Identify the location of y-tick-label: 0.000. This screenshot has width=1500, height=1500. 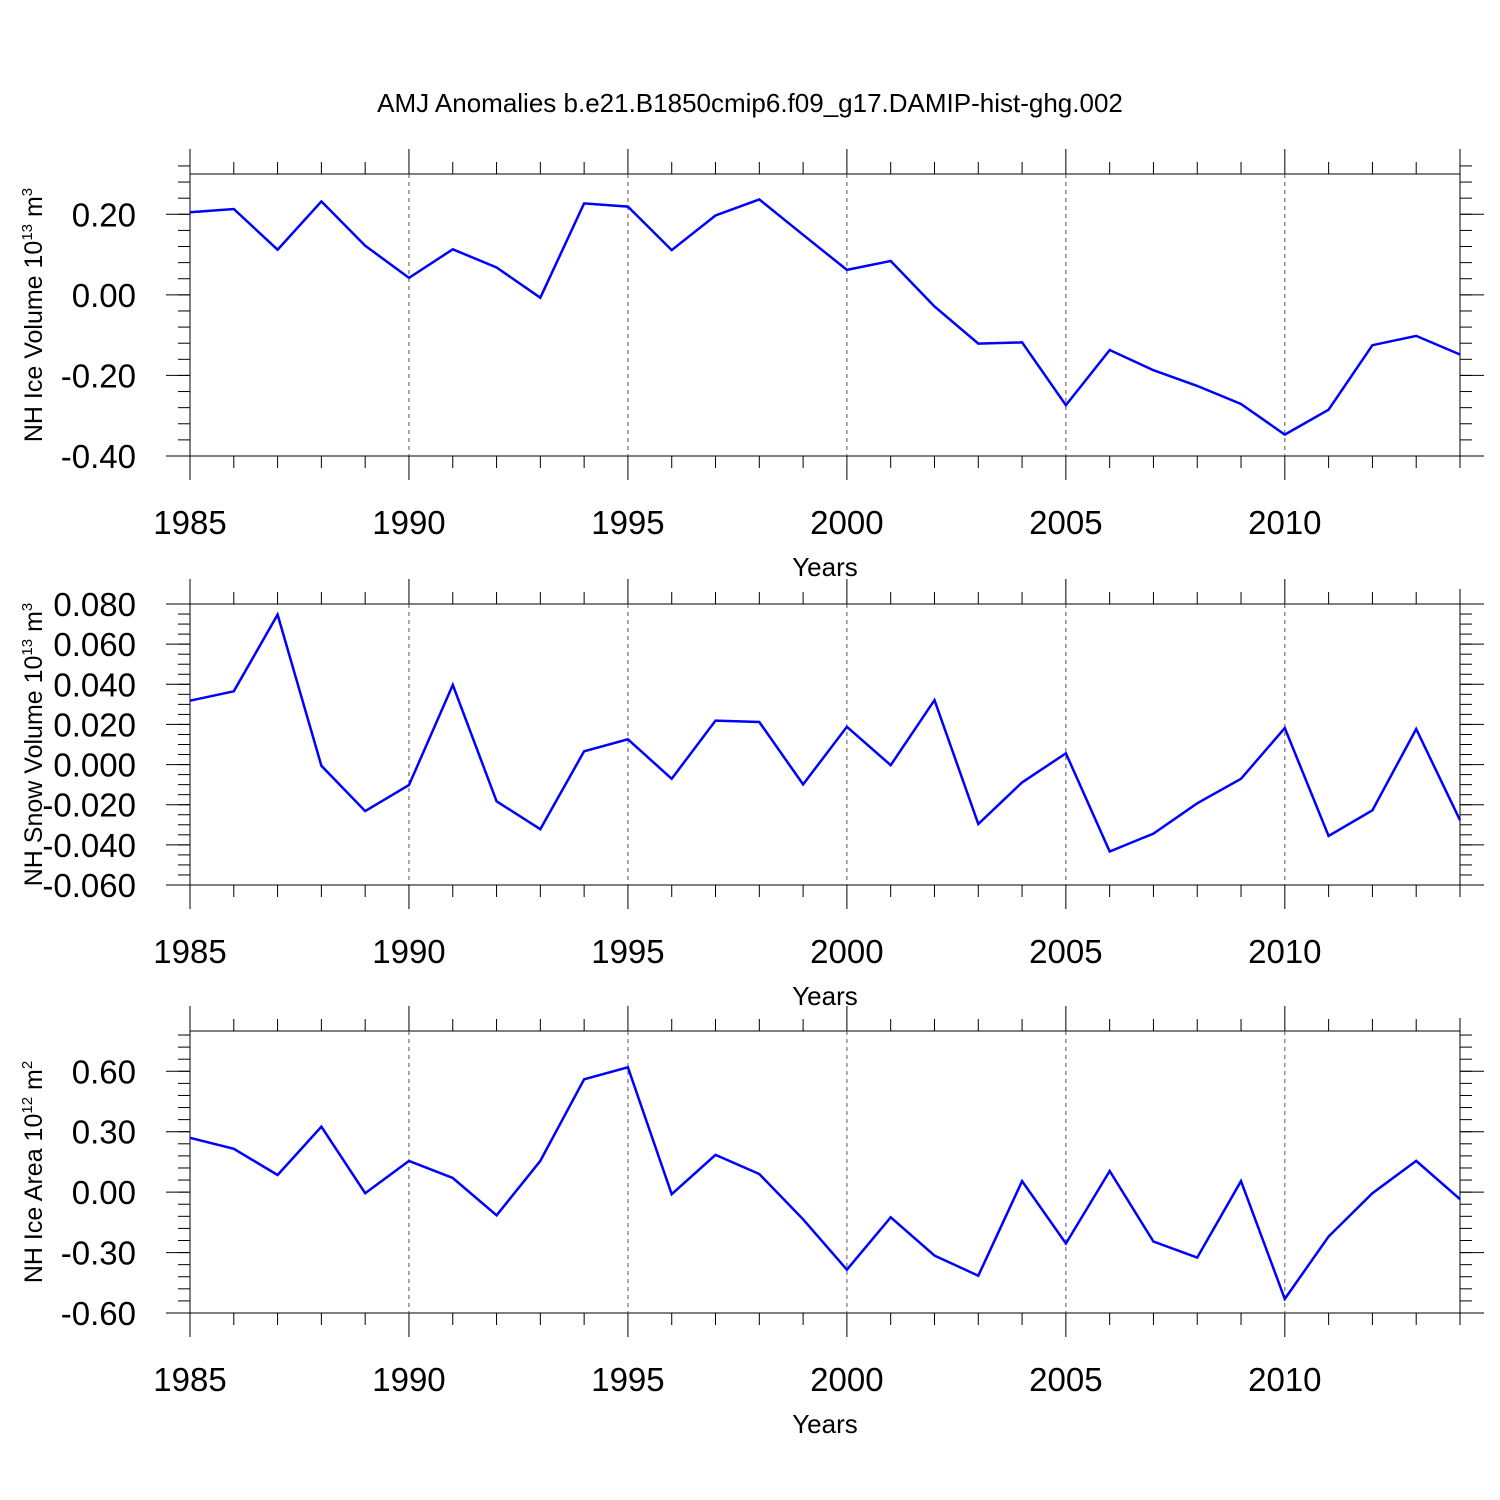
(94, 765).